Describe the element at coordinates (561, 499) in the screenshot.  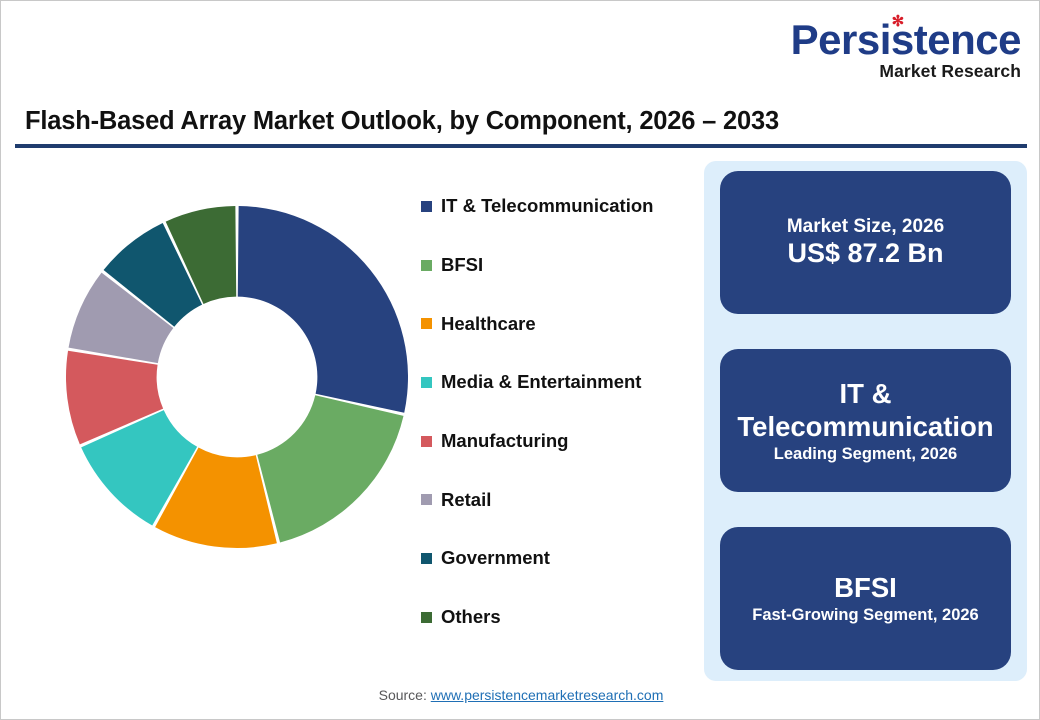
I see `legend-item: Retail` at that location.